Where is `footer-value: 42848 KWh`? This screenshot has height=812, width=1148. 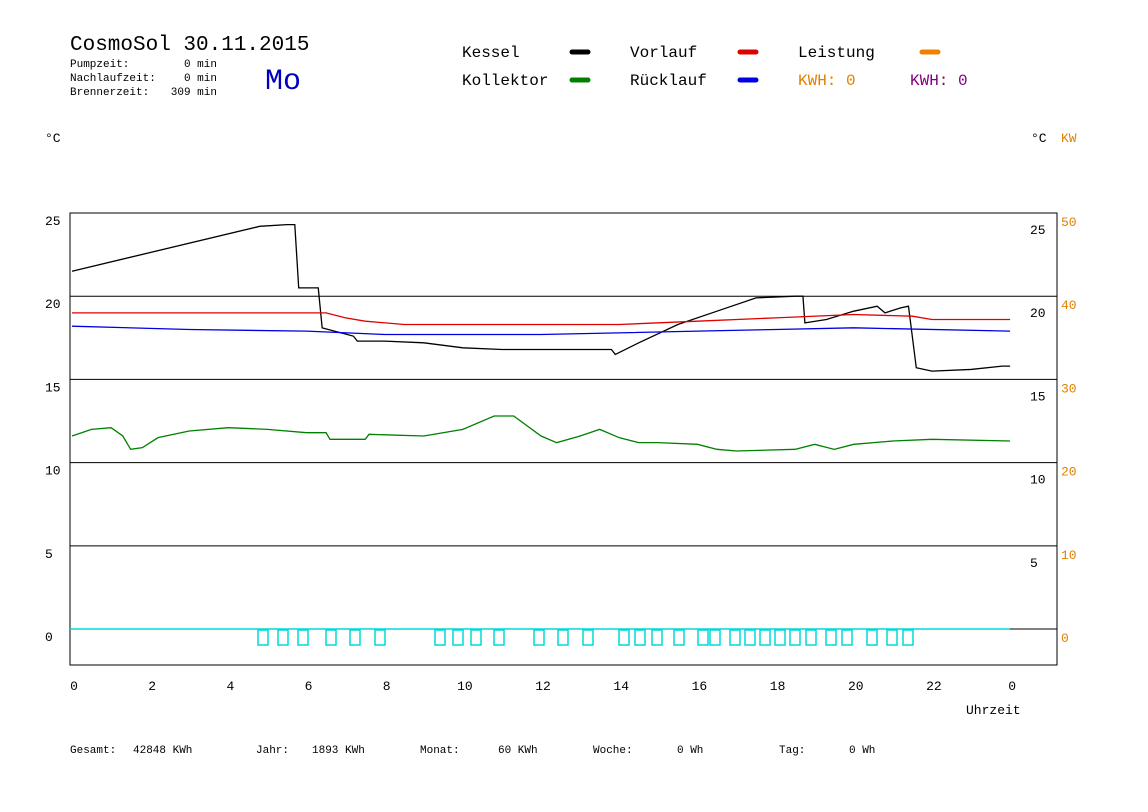
footer-value: 42848 KWh is located at coordinates (162, 751).